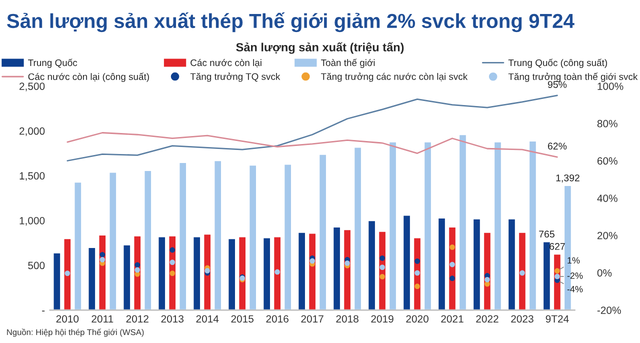 This screenshot has height=343, width=640. What do you see at coordinates (277, 319) in the screenshot?
I see `x-tick-label: 2016` at bounding box center [277, 319].